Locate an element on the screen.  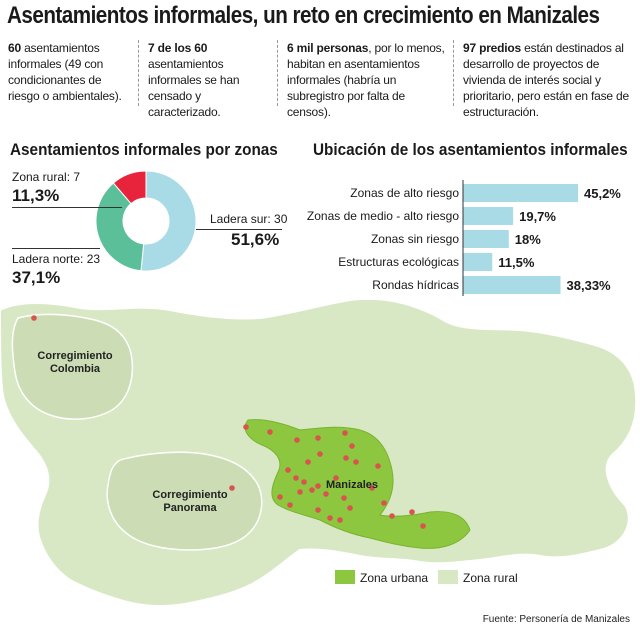
bar-value-label: 11,5% is located at coordinates (516, 262).